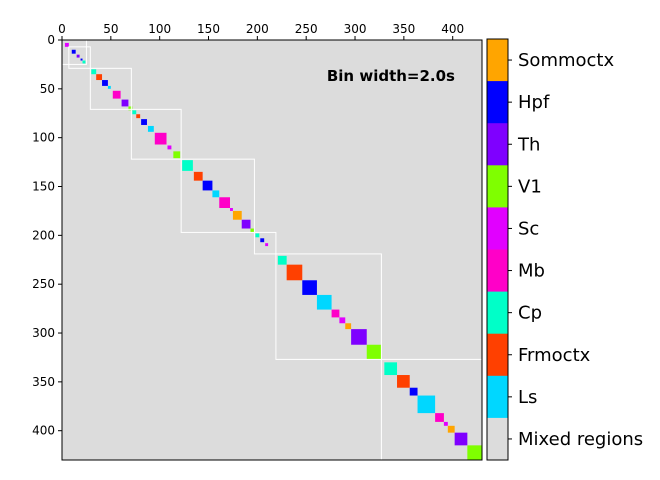  What do you see at coordinates (580, 439) in the screenshot?
I see `legend-label: Mixed regions` at bounding box center [580, 439].